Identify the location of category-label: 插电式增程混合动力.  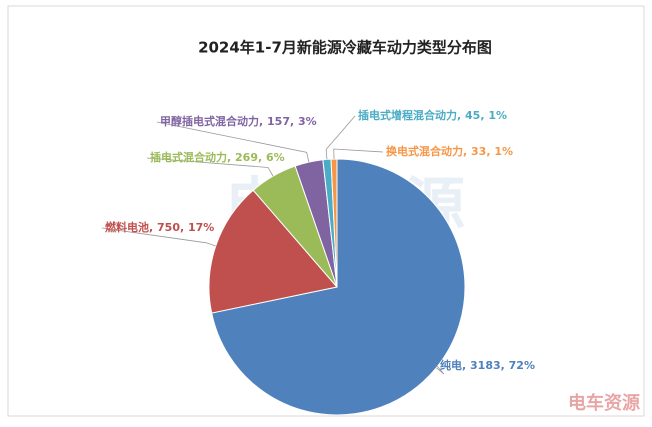
(407, 115).